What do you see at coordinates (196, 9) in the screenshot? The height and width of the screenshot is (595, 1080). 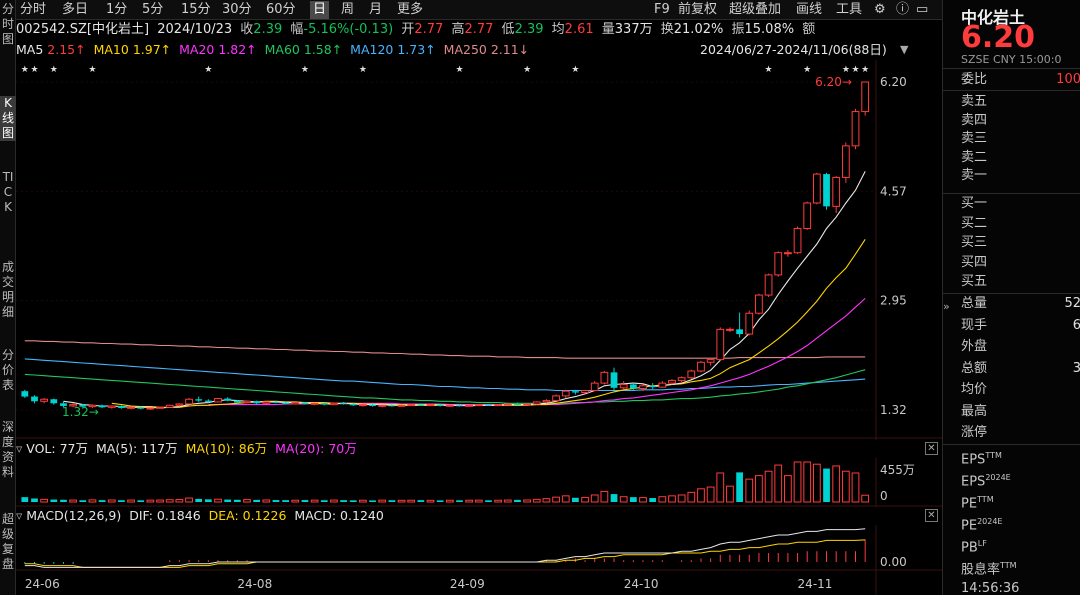 I see `period-tab-4: 15分` at bounding box center [196, 9].